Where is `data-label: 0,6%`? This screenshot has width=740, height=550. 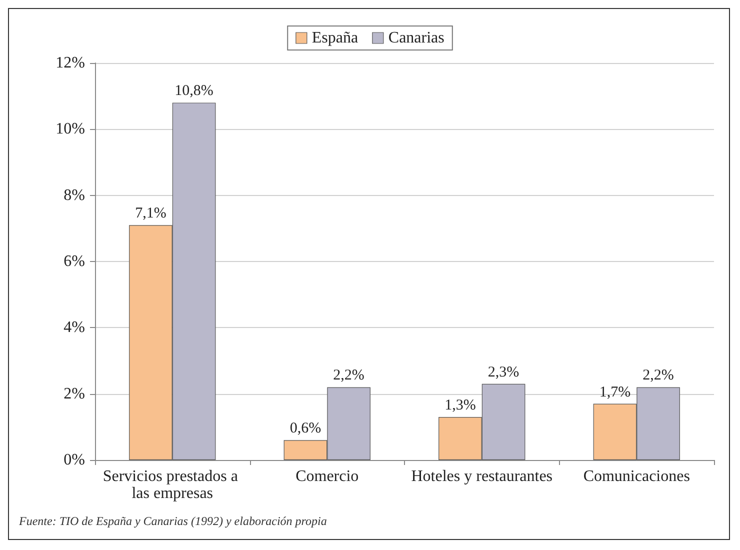
data-label: 0,6% is located at coordinates (306, 428).